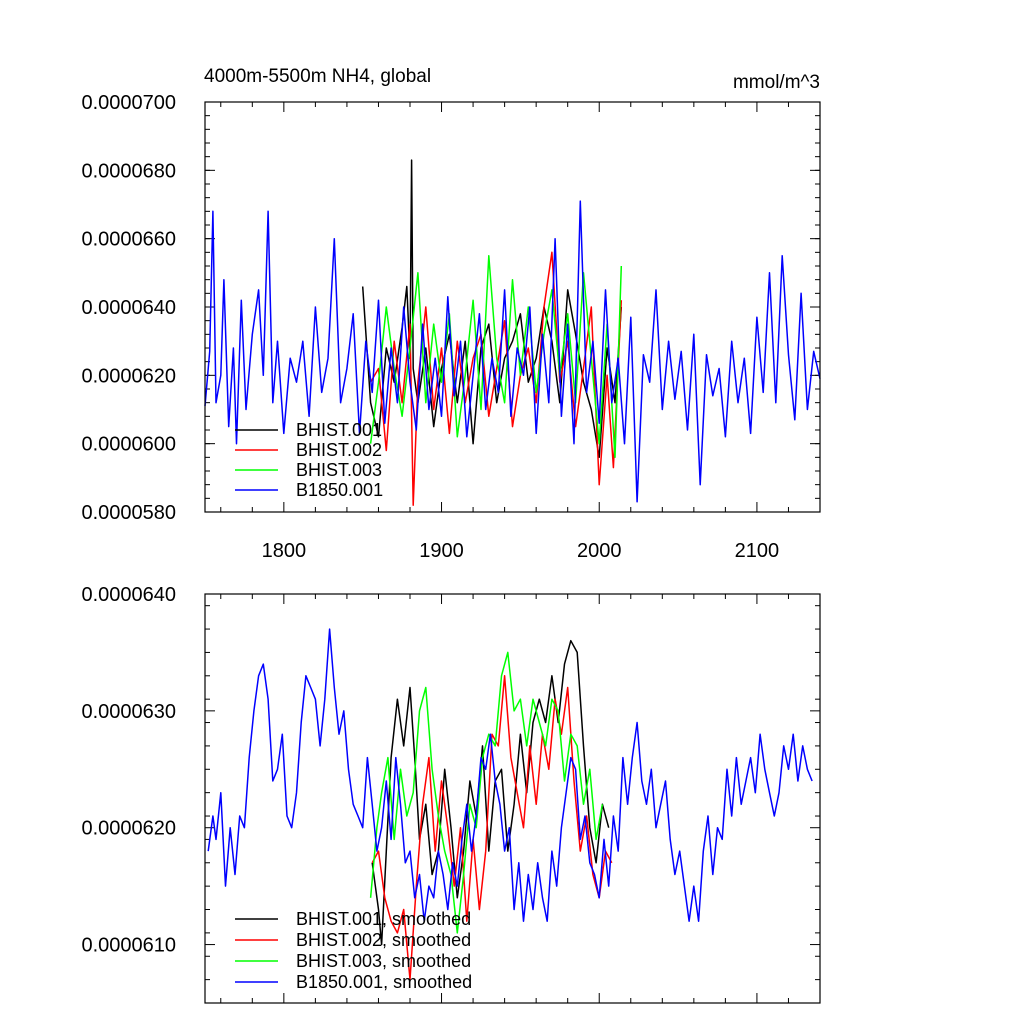 The image size is (1024, 1024). Describe the element at coordinates (757, 551) in the screenshot. I see `x-tick-label: 2100` at that location.